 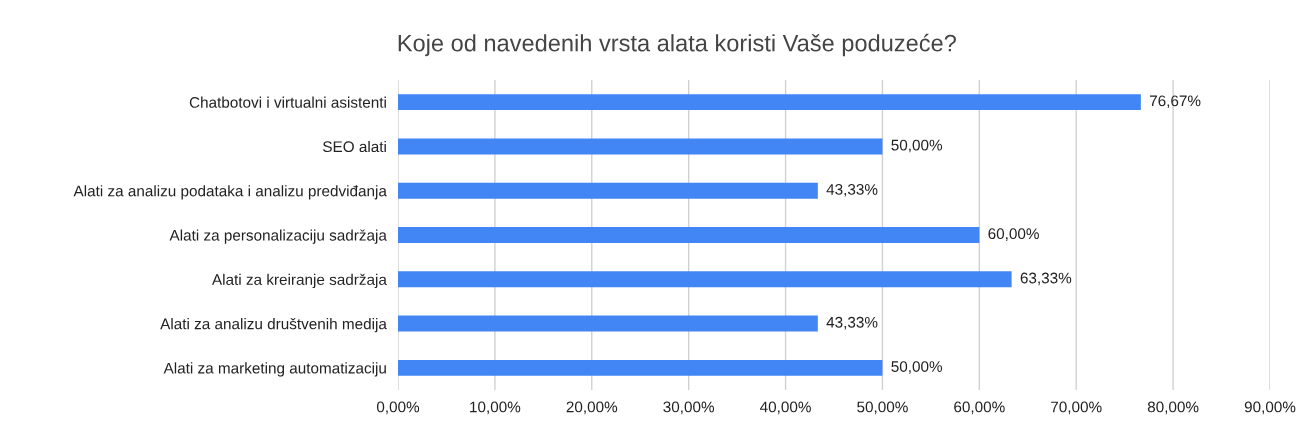 I want to click on y-tick-label: Alati za marketing automatizaciju, so click(x=274, y=369).